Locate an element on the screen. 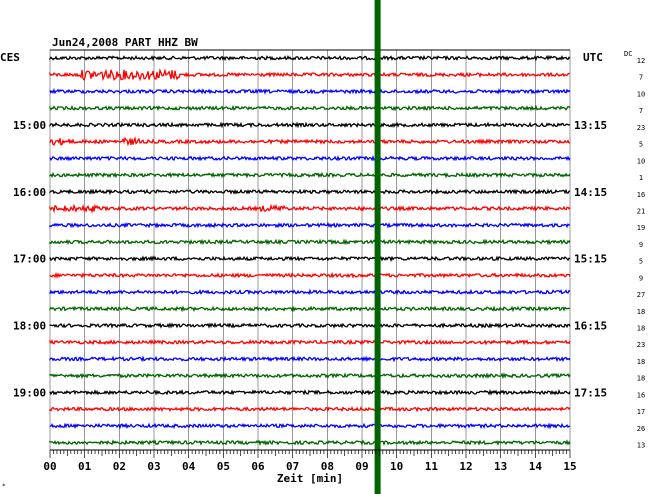 This screenshot has width=650, height=494. left-hour-label: 17:00 is located at coordinates (29, 259).